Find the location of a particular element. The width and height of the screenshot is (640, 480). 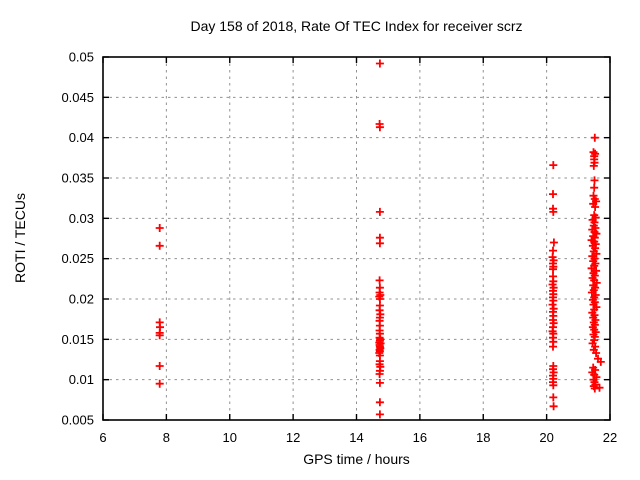

y-tick-label: 0.035 is located at coordinates (77, 178).